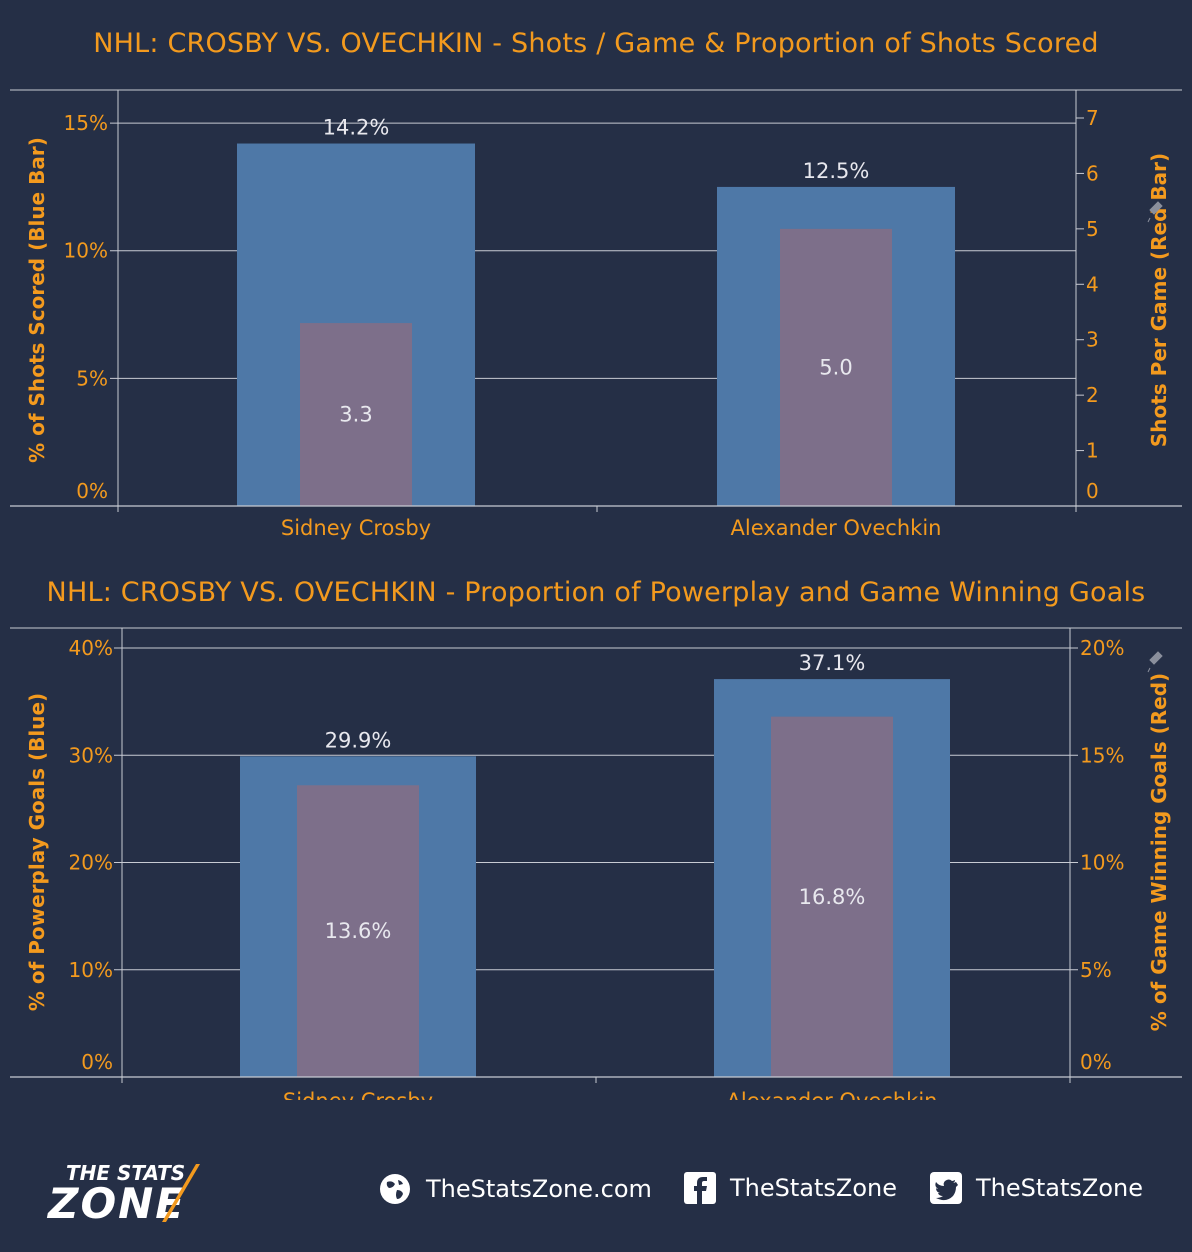 The width and height of the screenshot is (1192, 1252). Describe the element at coordinates (1159, 852) in the screenshot. I see `y-axis-label-right: % of Game Winning Goals (Red)` at that location.